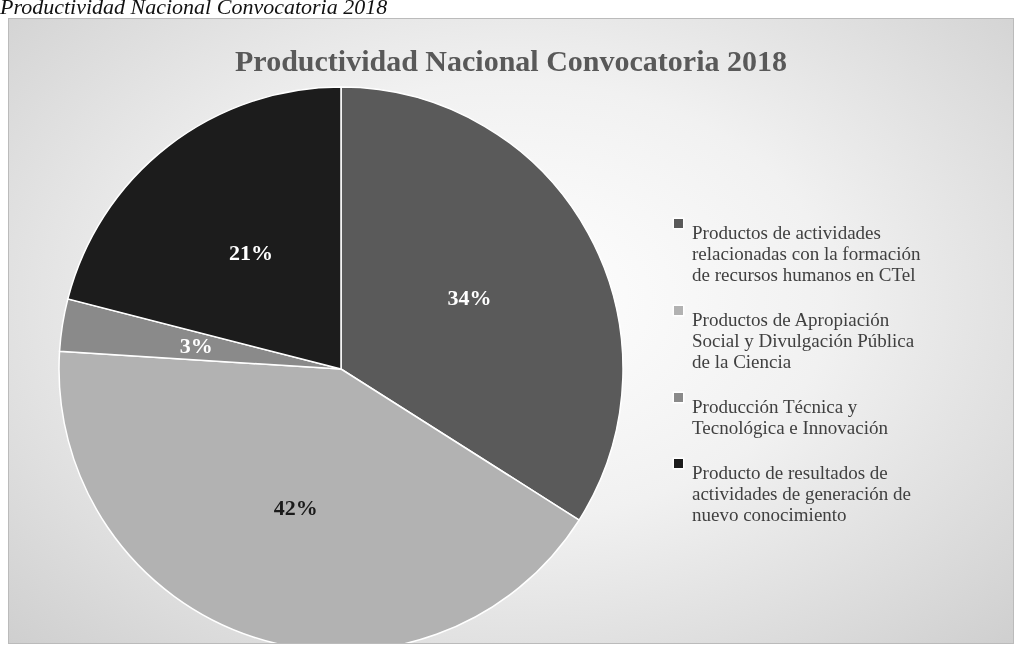 The image size is (1020, 648). Describe the element at coordinates (196, 346) in the screenshot. I see `data-label: 3%` at that location.